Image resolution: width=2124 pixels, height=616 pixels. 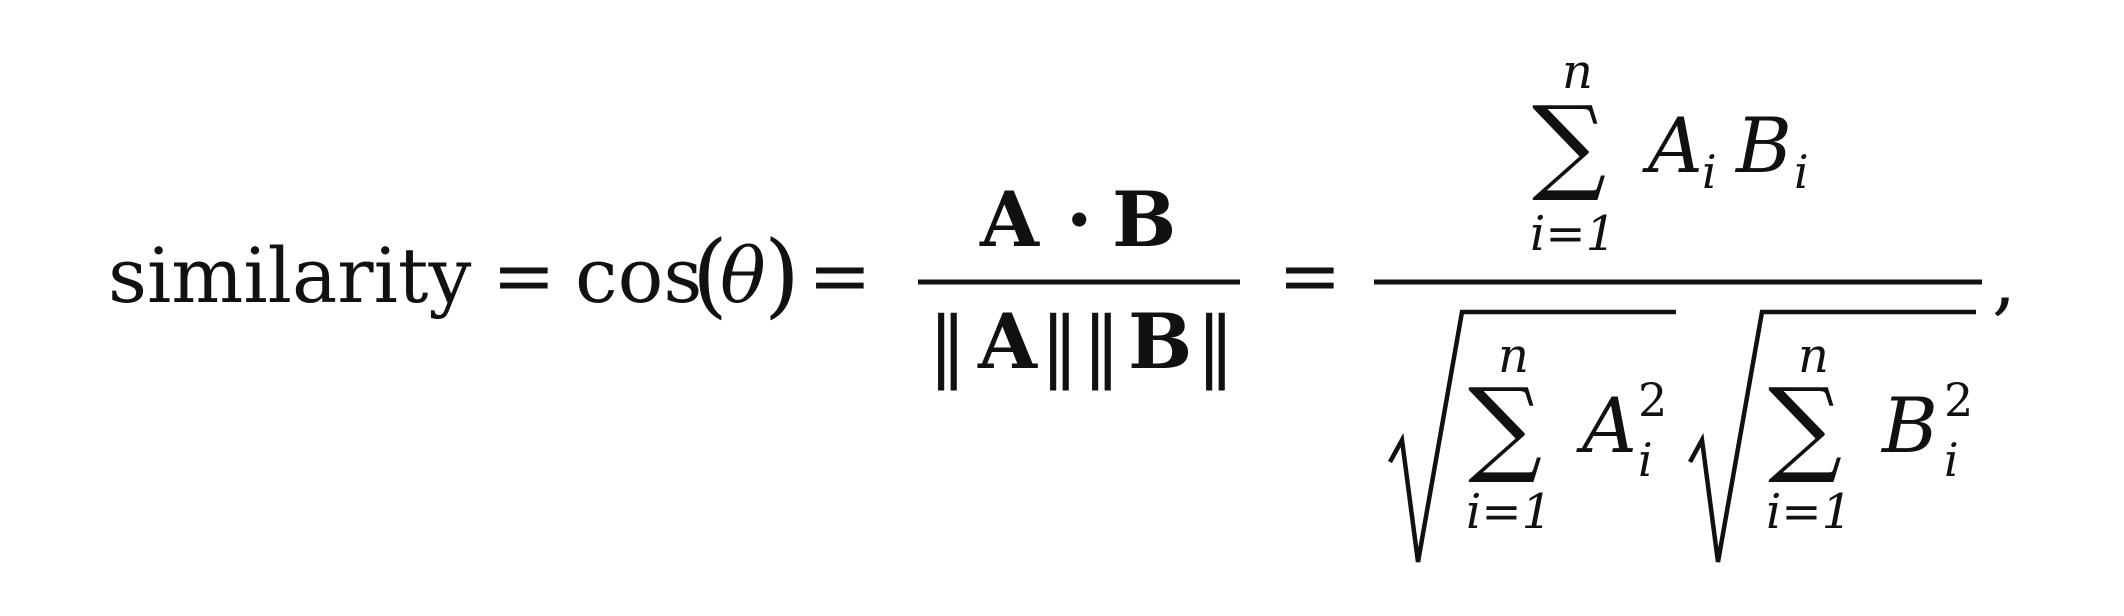 I want to click on frac2-num-a-subscript: i, so click(x=1709, y=172).